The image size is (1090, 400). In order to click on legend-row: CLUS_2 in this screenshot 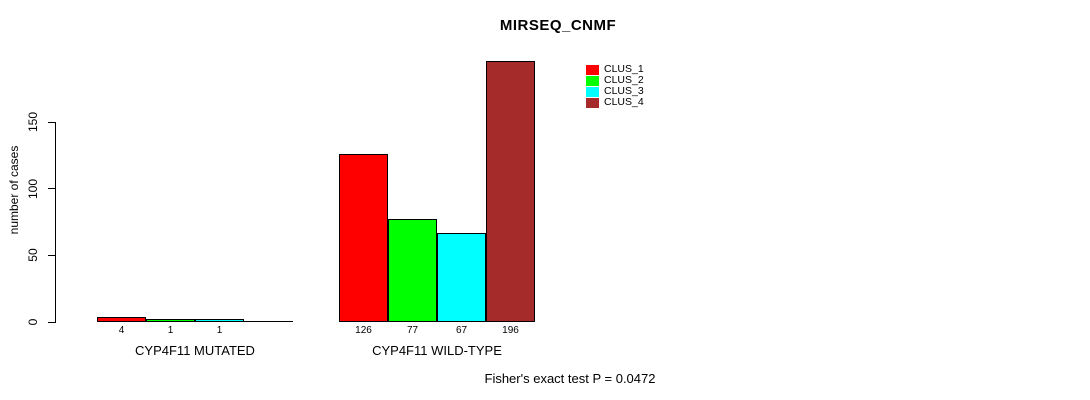, I will do `click(615, 80)`.